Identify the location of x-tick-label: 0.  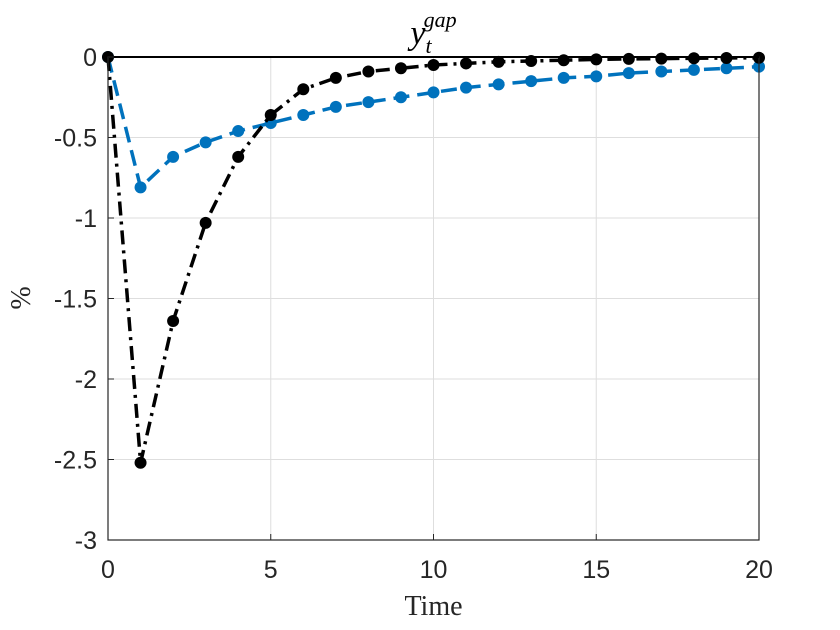
(108, 570).